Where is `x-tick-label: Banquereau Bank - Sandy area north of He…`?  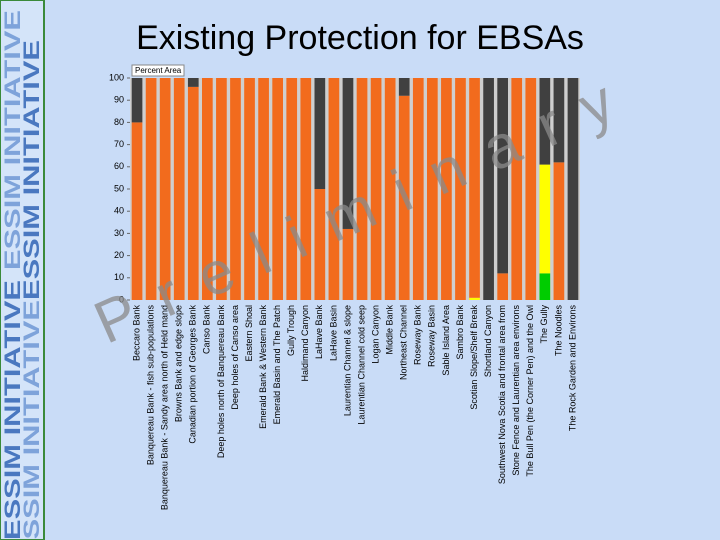 x-tick-label: Banquereau Bank - Sandy area north of He… is located at coordinates (165, 407).